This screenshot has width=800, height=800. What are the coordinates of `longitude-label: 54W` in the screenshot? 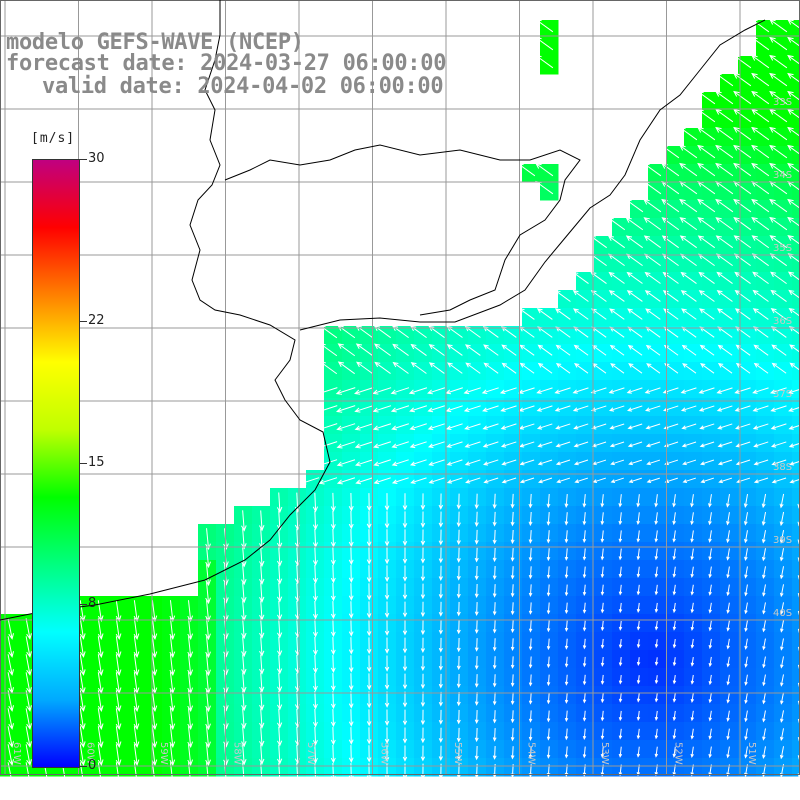 It's located at (531, 753).